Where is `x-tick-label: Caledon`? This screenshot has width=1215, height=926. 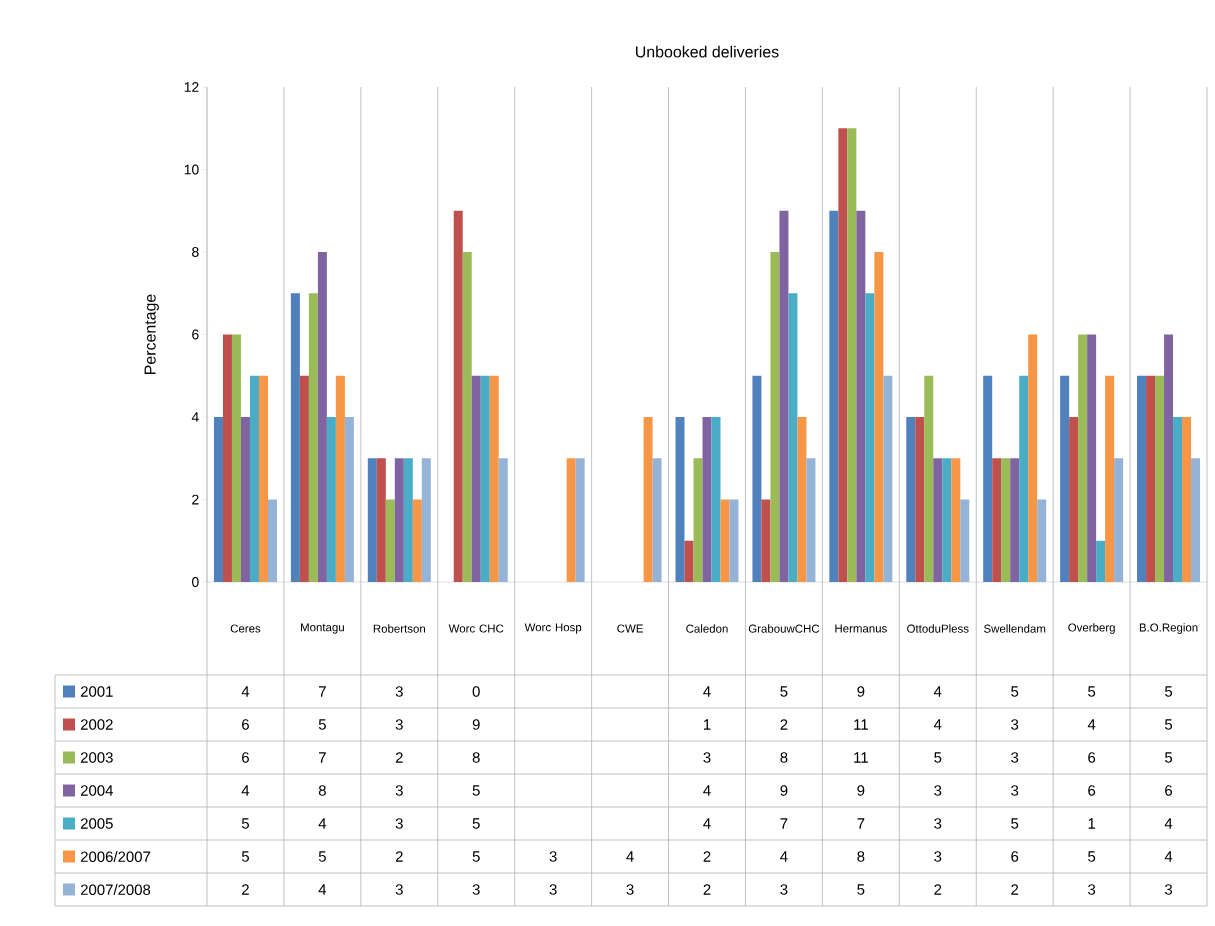
x-tick-label: Caledon is located at coordinates (707, 628).